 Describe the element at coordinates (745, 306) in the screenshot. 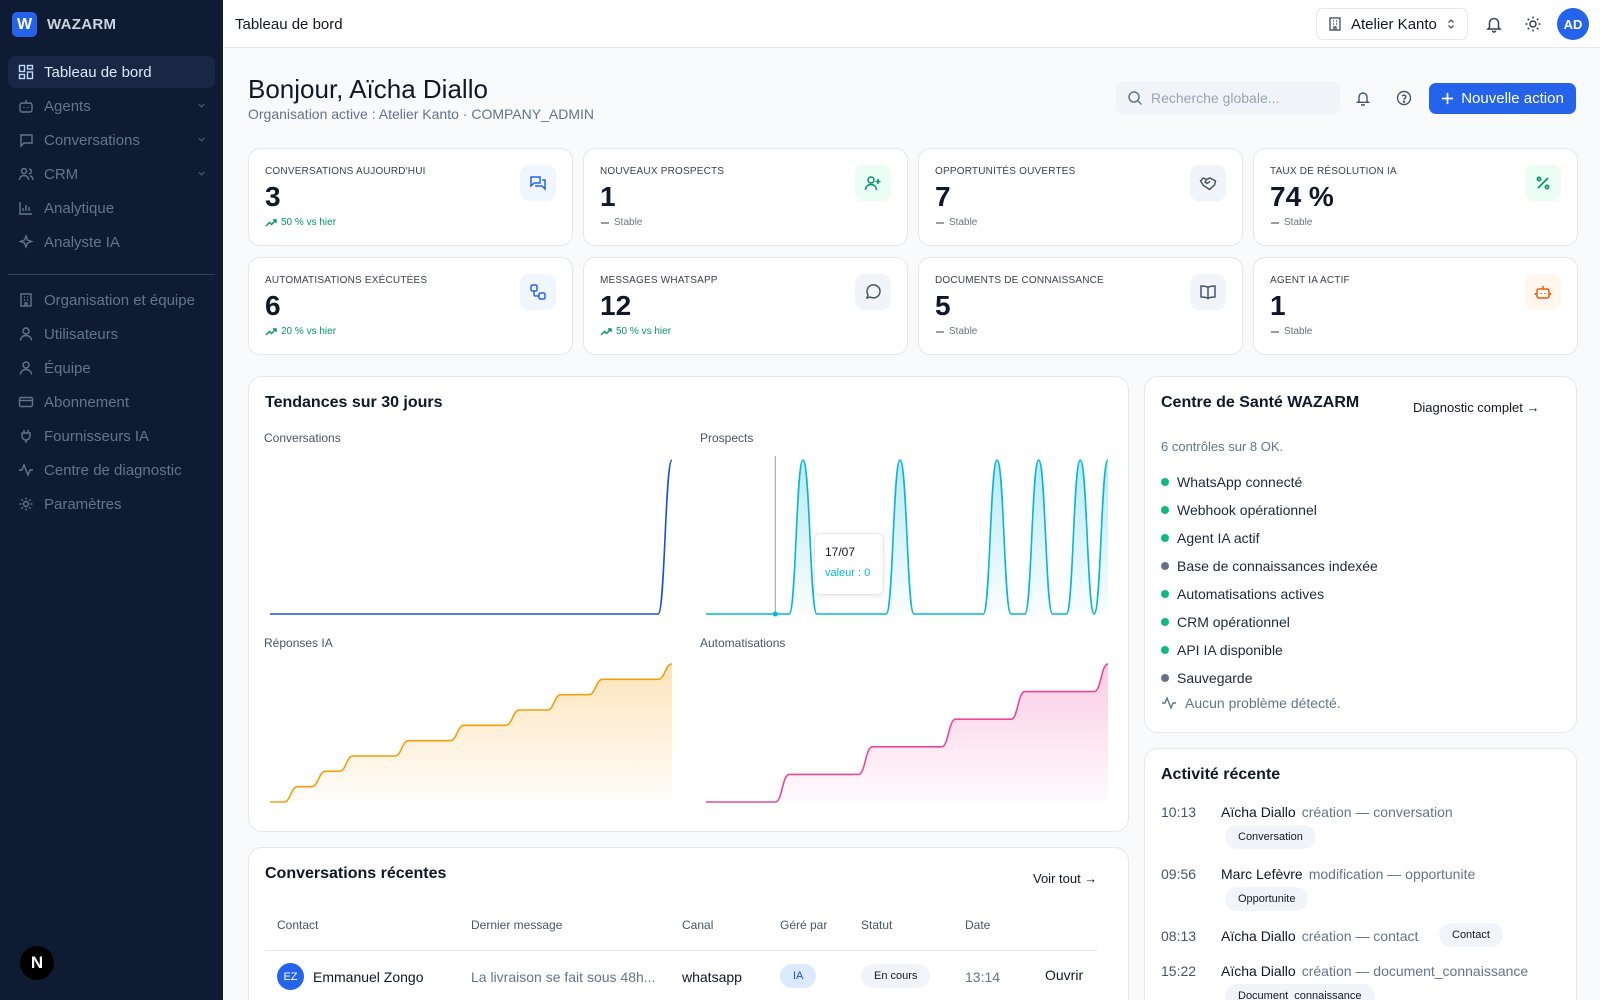

I see `kpi-card-whatsapp: MESSAGES WHATSAPP 12 50 % vs hier` at that location.